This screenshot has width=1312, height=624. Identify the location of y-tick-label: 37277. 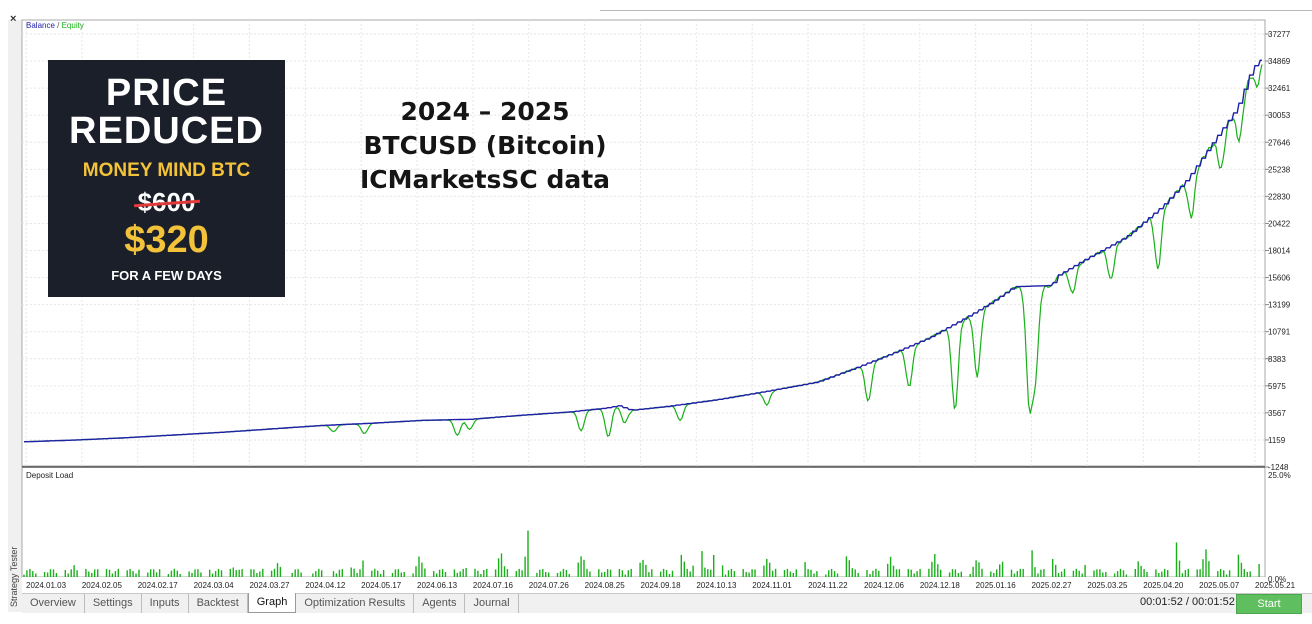
(1279, 34).